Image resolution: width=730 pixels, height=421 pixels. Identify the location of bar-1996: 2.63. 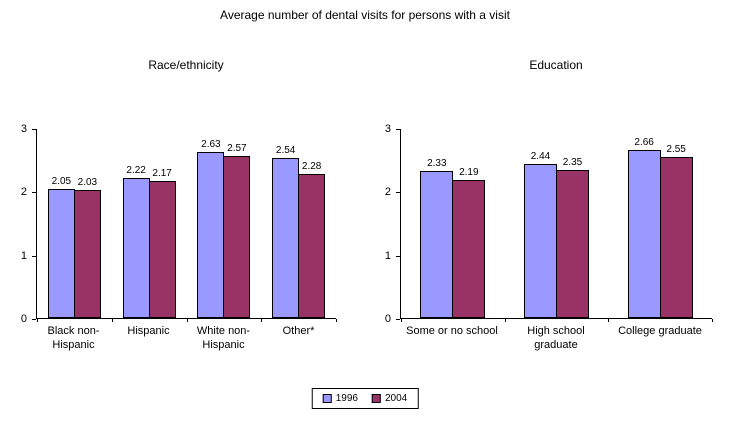
(211, 223).